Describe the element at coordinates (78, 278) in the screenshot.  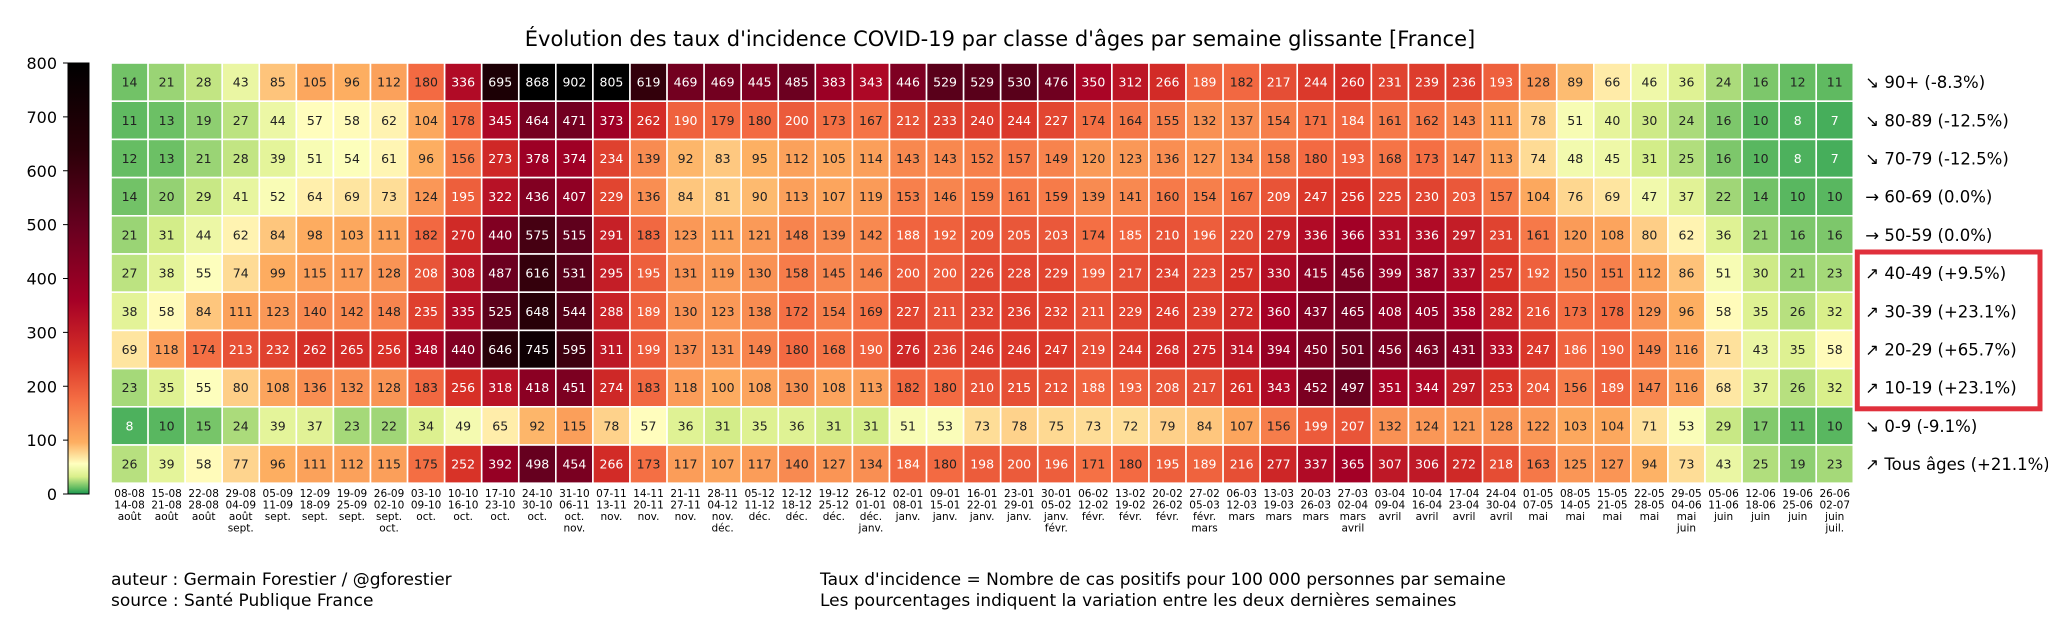
I see `colorbar-gradient` at that location.